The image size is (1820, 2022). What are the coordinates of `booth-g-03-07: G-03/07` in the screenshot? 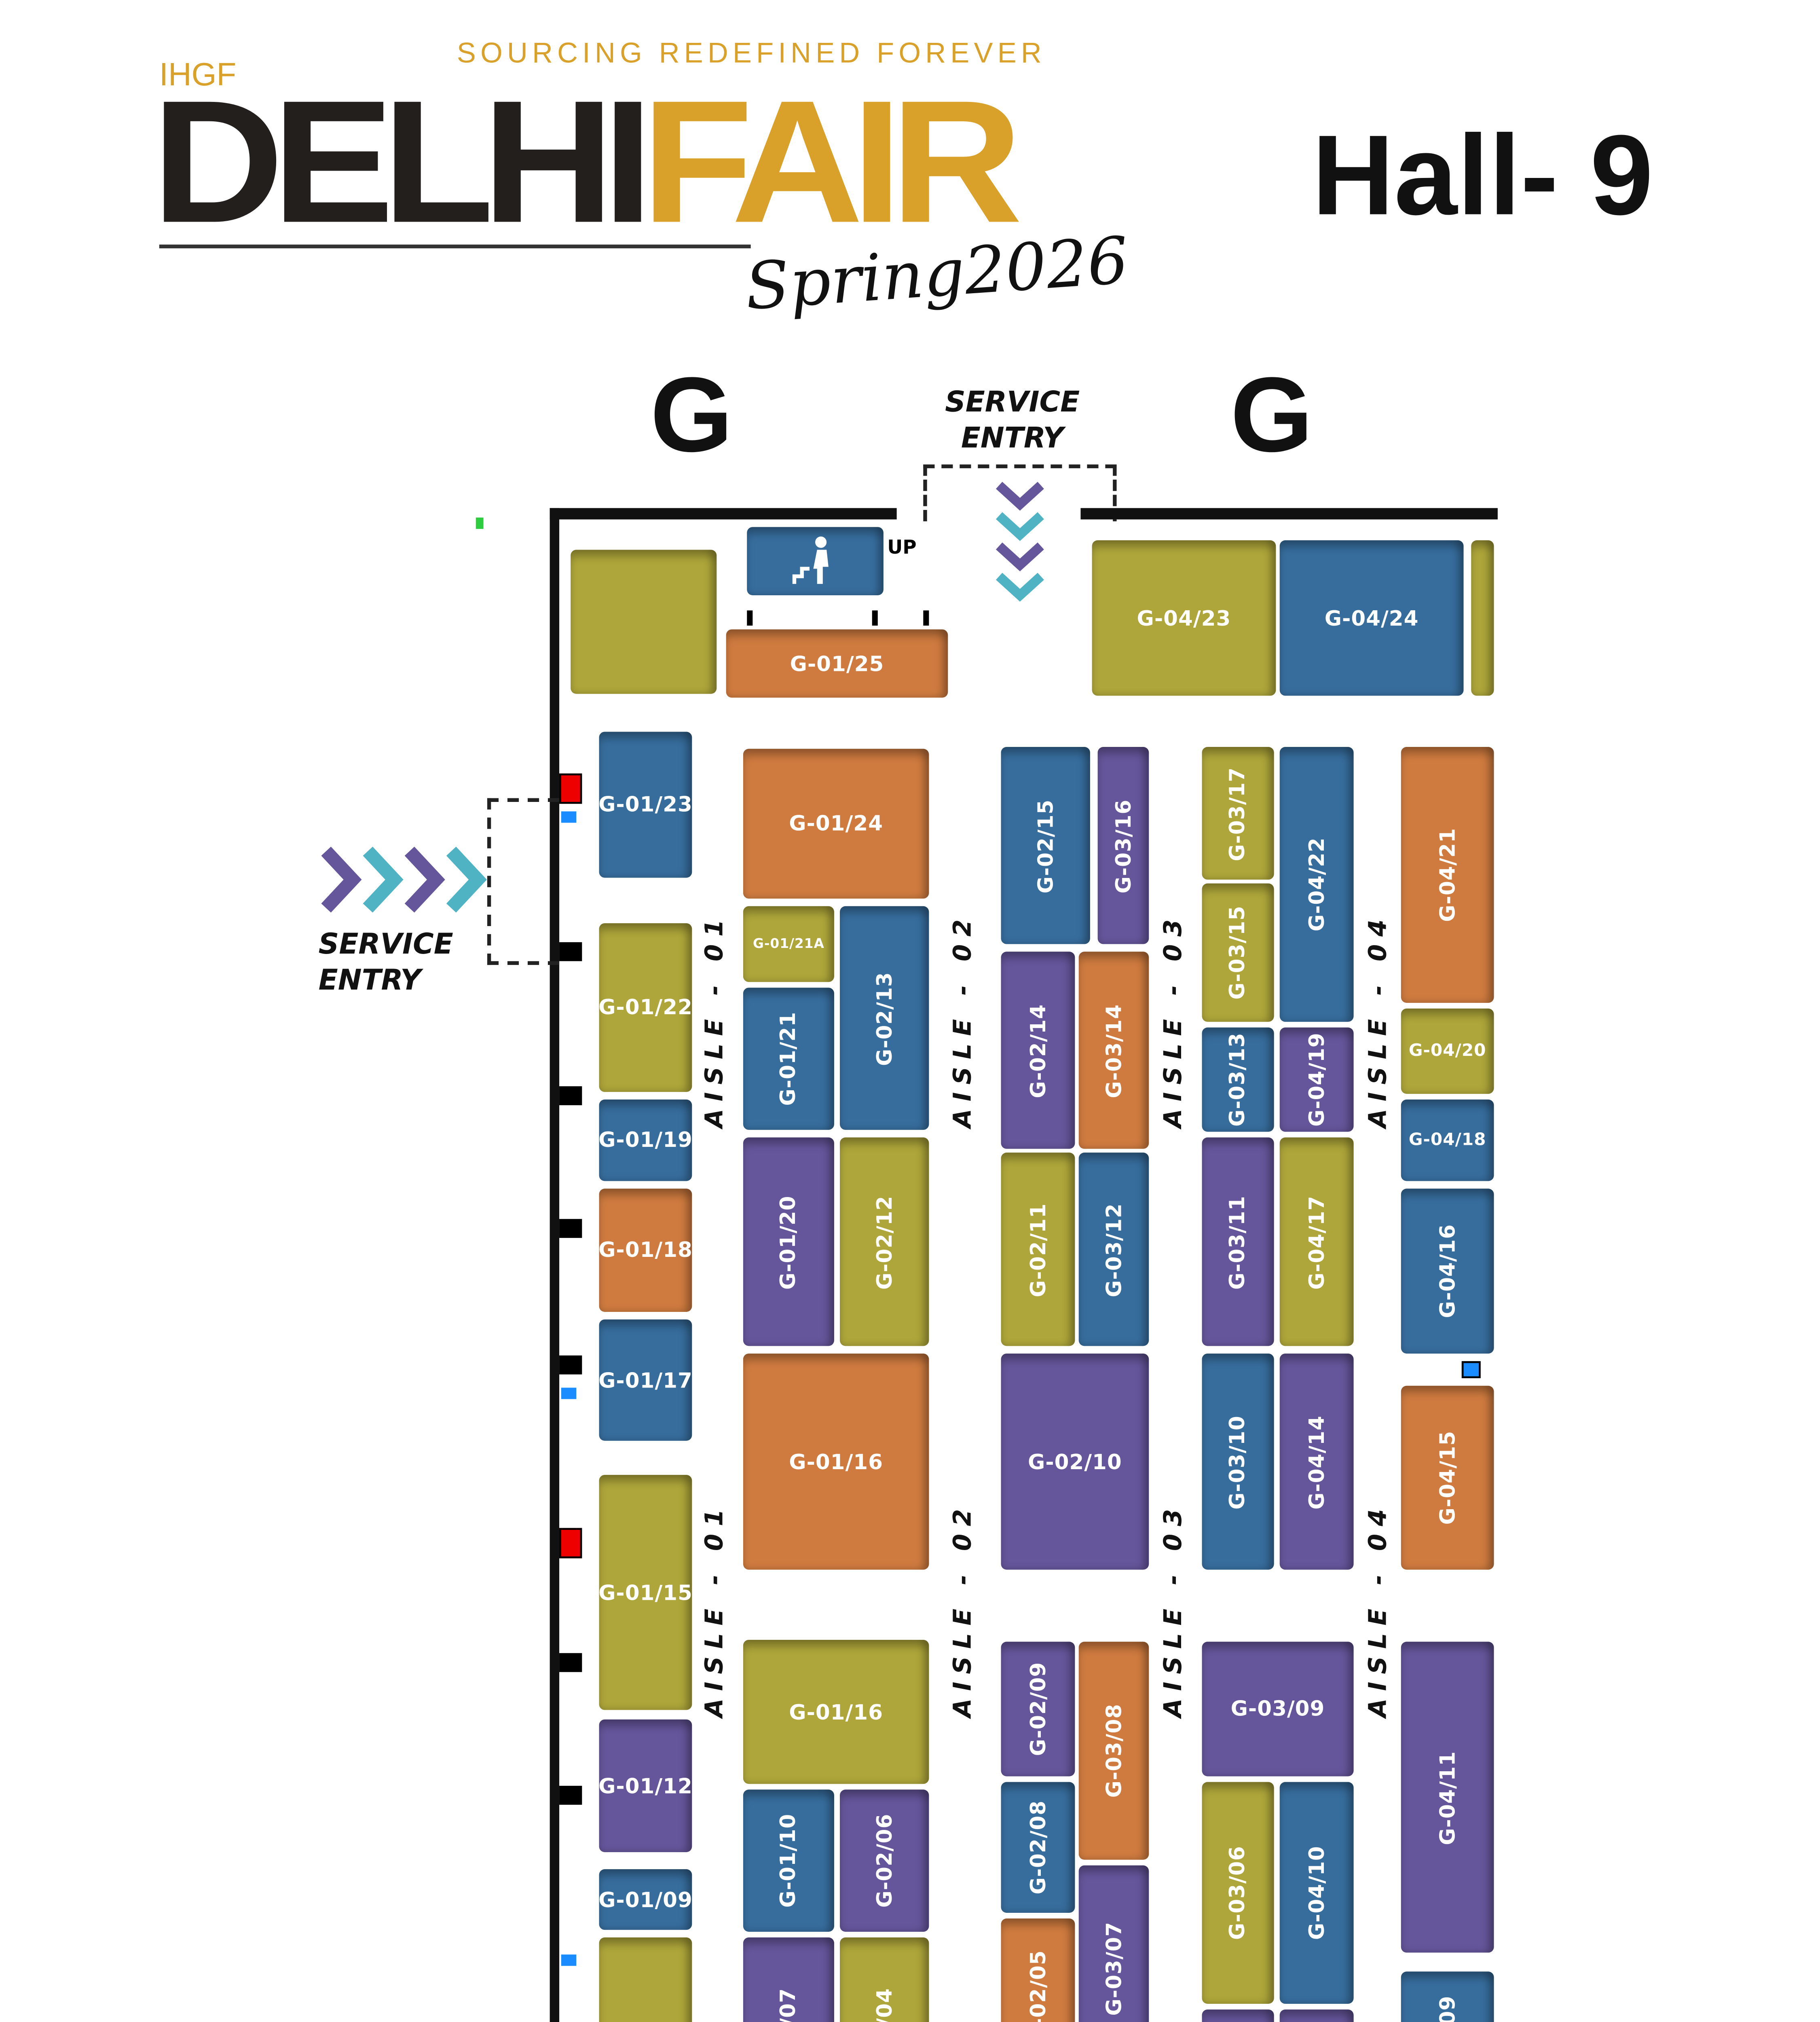 It's located at (1113, 1943).